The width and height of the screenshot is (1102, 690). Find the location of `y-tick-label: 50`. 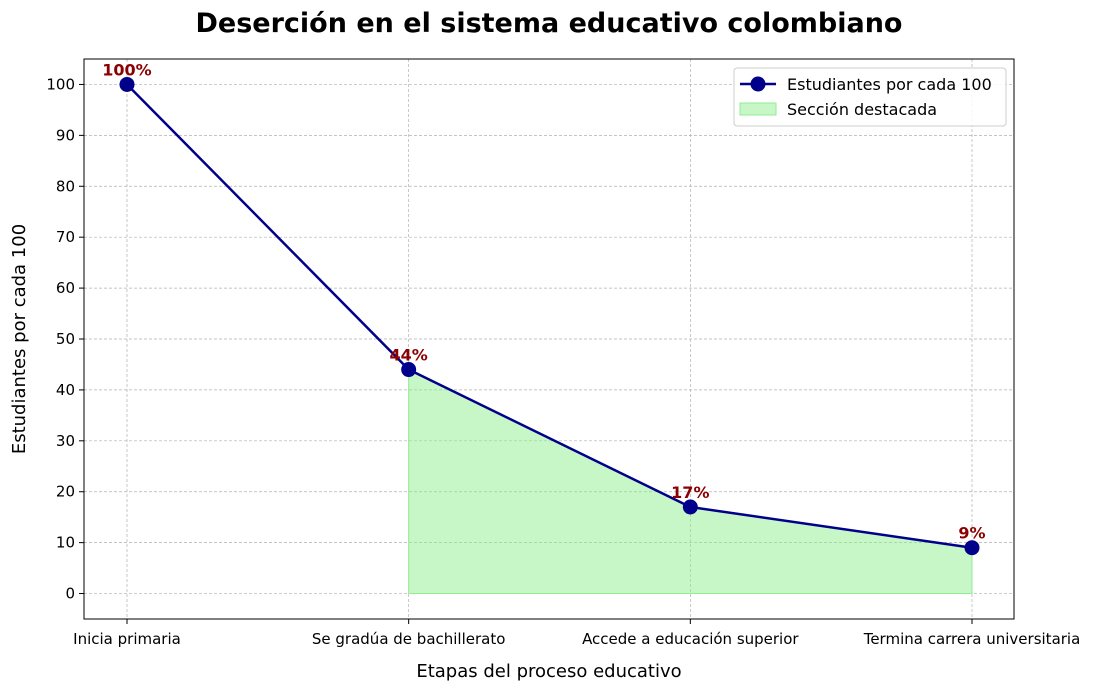

y-tick-label: 50 is located at coordinates (65, 339).